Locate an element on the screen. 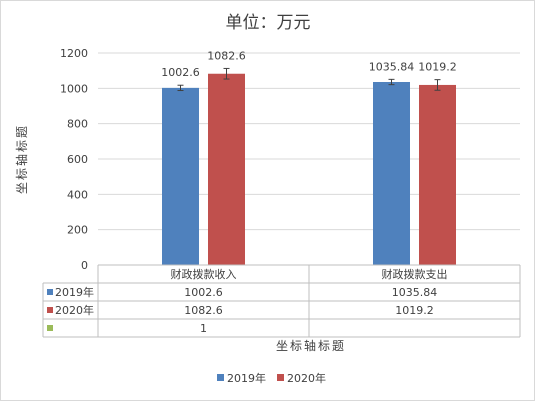 This screenshot has height=402, width=535. data-label: 1019.2 is located at coordinates (437, 67).